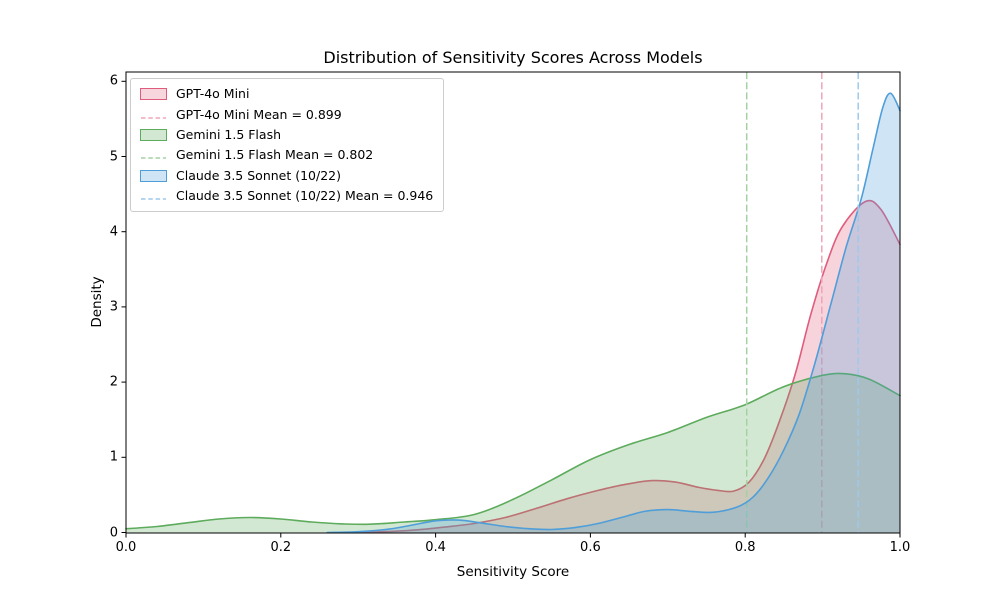 The height and width of the screenshot is (600, 1000). Describe the element at coordinates (113, 232) in the screenshot. I see `y-tick-label: 4` at that location.